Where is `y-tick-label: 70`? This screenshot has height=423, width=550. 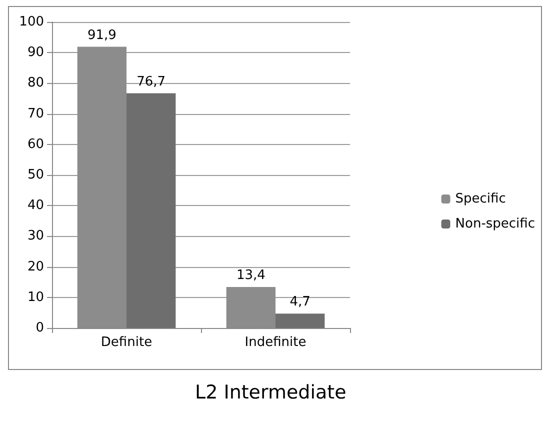 y-tick-label: 70 is located at coordinates (35, 114).